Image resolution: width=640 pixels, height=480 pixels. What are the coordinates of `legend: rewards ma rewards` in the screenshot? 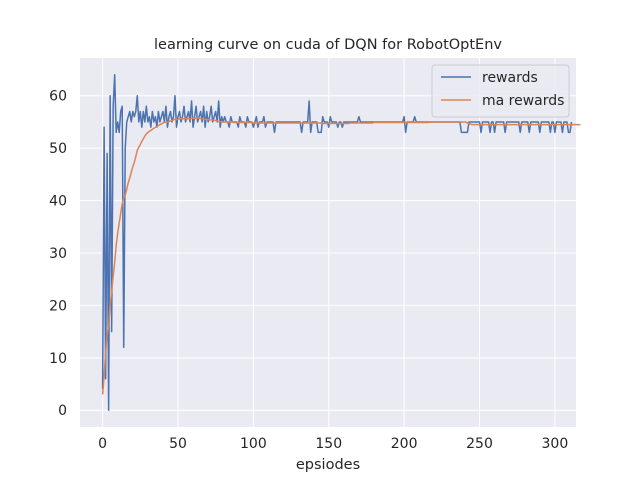 It's located at (500, 91).